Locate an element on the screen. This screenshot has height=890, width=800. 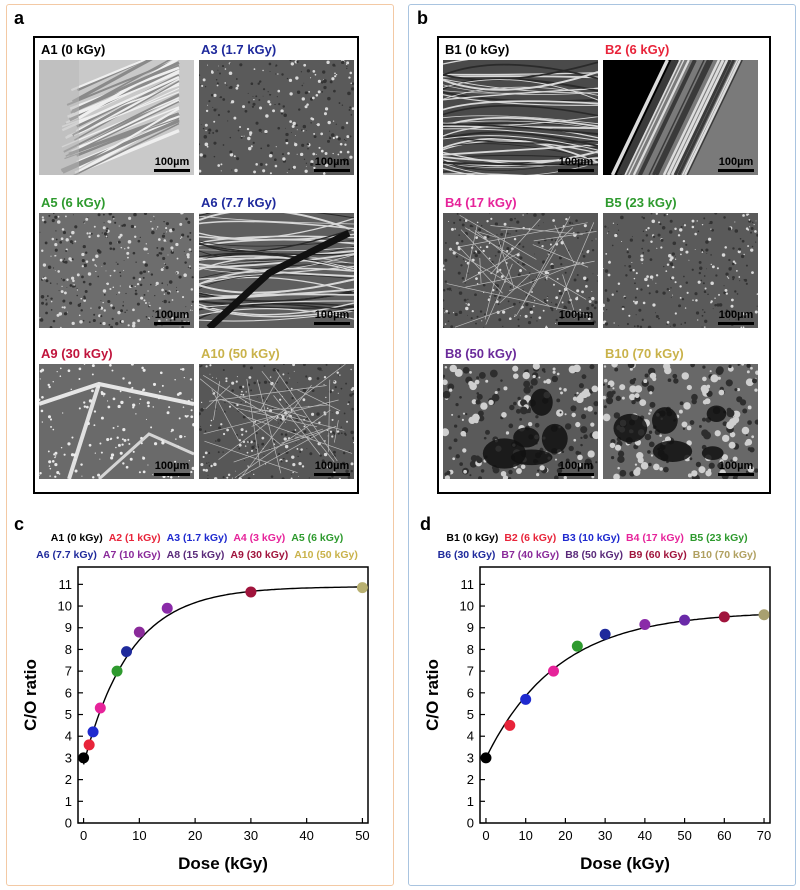
sem-b-micrograph-1: 100µm is located at coordinates (680, 117).